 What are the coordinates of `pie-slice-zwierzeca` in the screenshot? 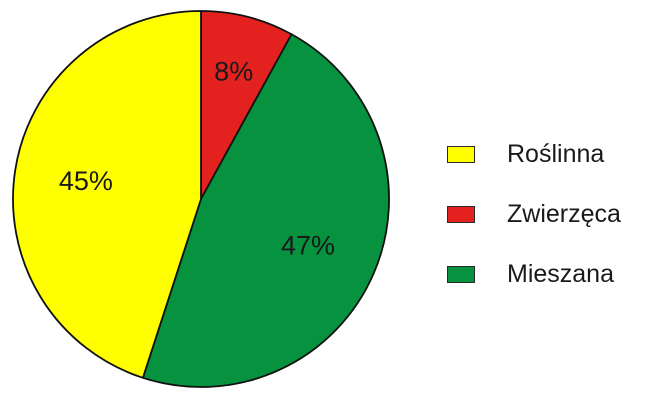 It's located at (246, 105).